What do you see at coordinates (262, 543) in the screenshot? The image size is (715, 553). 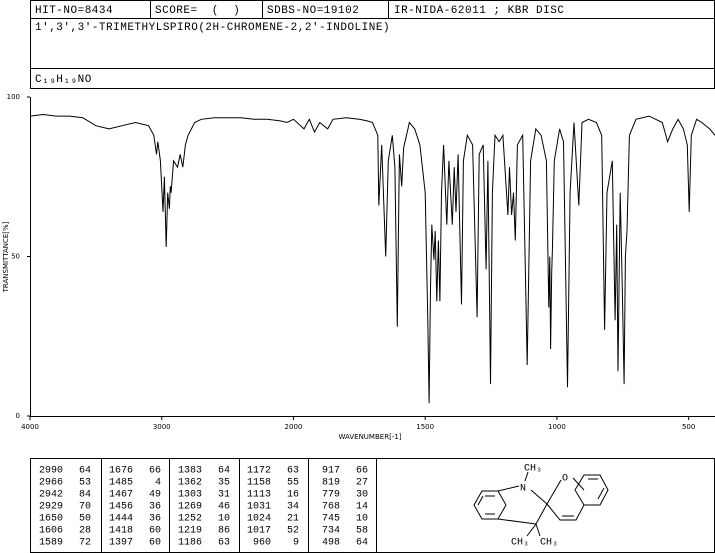 I see `peak-wavenumber: 960` at bounding box center [262, 543].